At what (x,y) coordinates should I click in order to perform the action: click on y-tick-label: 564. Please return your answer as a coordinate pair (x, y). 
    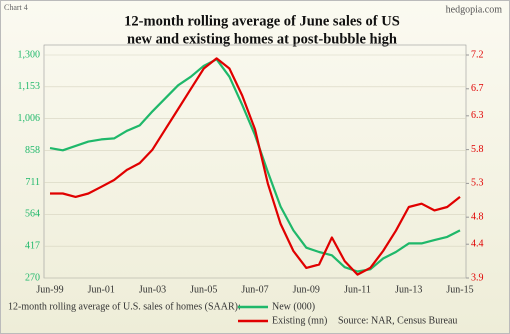
    Looking at the image, I should click on (32, 214).